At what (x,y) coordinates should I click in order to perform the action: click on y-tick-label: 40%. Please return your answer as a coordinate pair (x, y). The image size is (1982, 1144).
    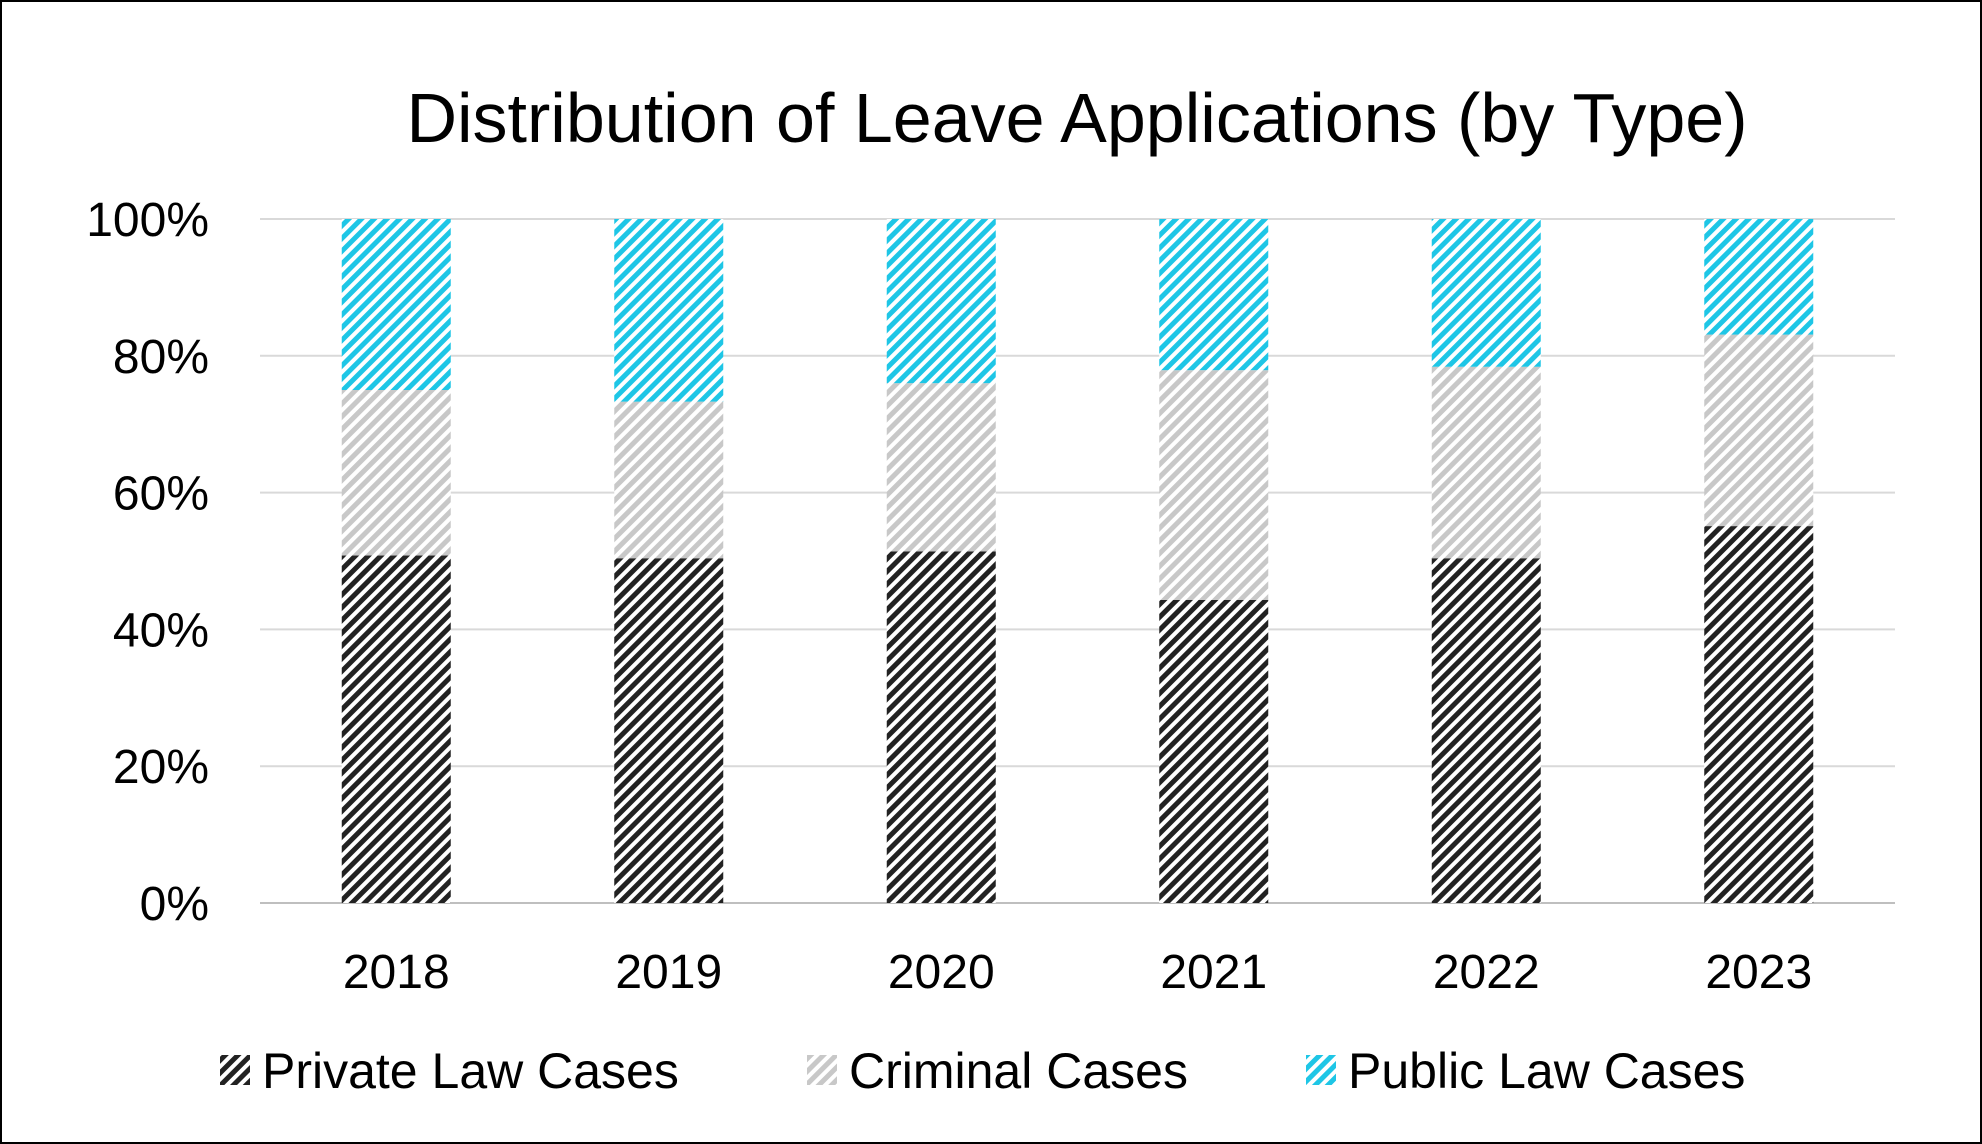
    Looking at the image, I should click on (161, 630).